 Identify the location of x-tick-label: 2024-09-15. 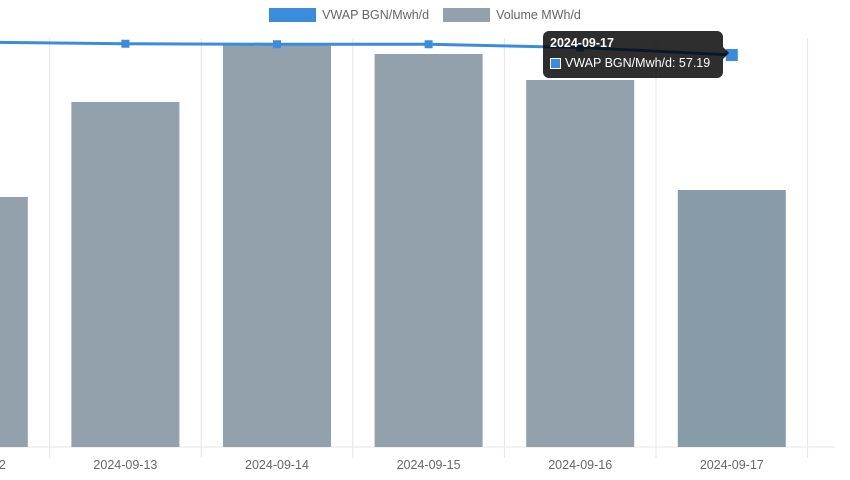
(429, 465).